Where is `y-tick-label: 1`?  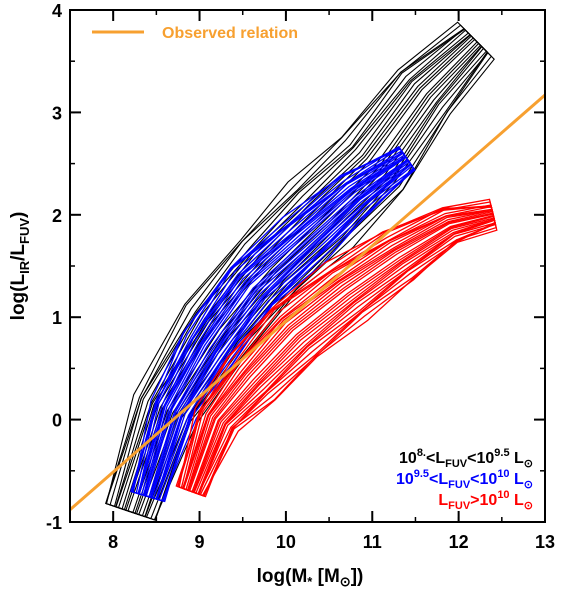
y-tick-label: 1 is located at coordinates (57, 318).